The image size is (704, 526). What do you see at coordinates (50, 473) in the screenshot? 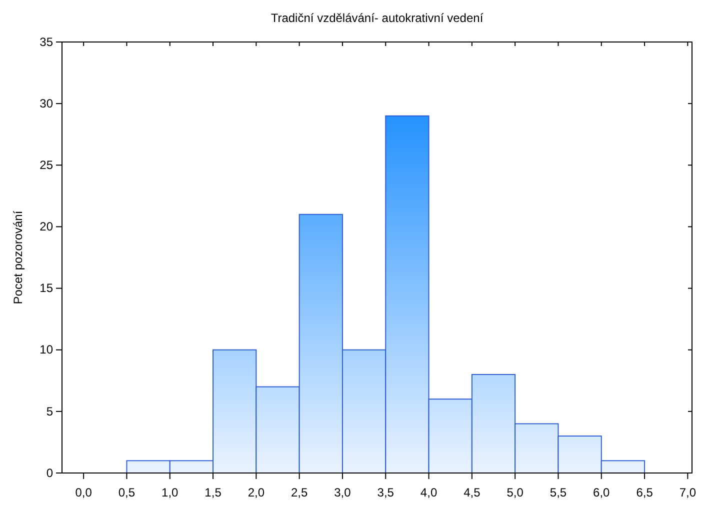
I see `y-tick-label: 0` at bounding box center [50, 473].